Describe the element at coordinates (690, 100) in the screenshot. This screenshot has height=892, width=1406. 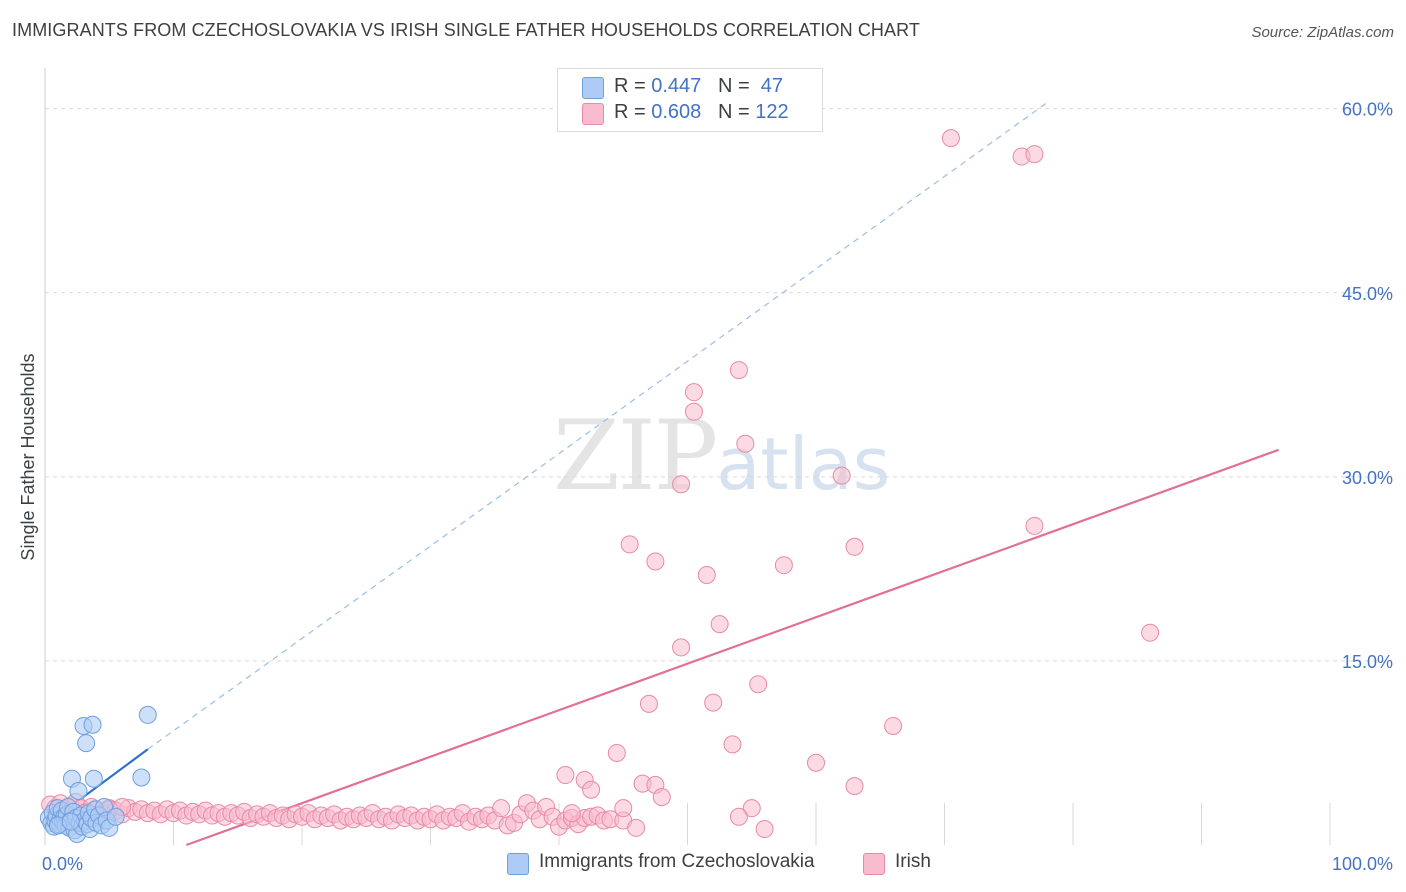
I see `correlation-legend: R = 0.447 N = 47 R = 0.608 N = 122` at that location.